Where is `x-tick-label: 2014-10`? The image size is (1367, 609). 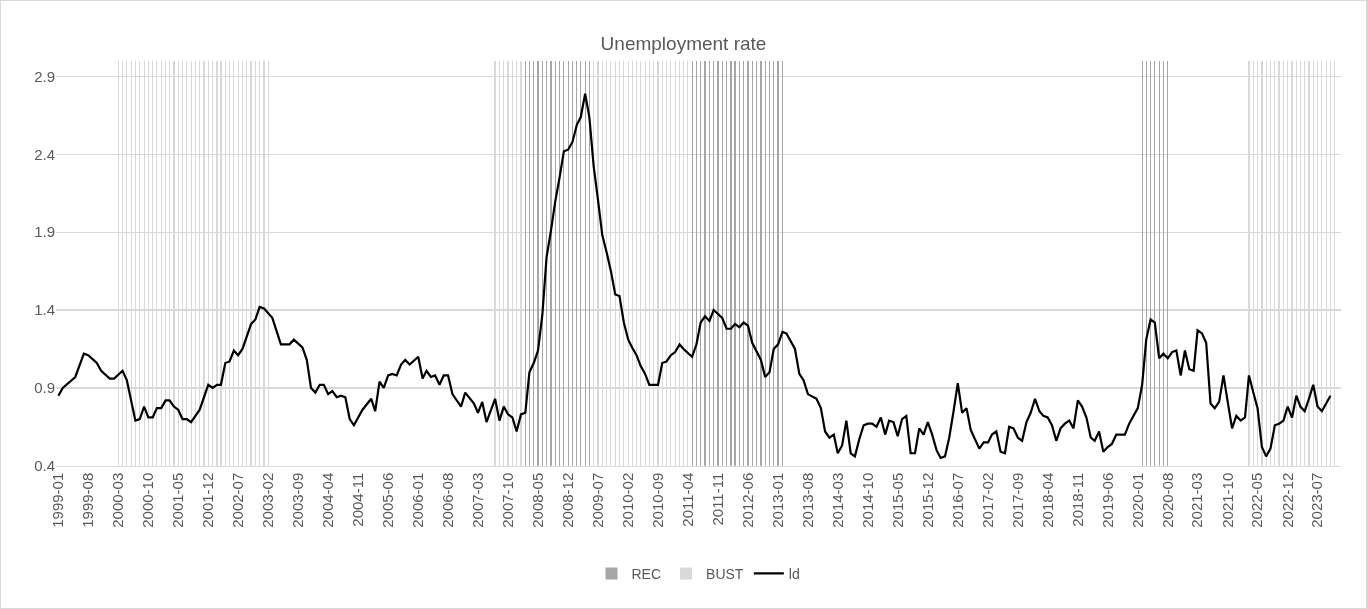
x-tick-label: 2014-10 is located at coordinates (867, 500).